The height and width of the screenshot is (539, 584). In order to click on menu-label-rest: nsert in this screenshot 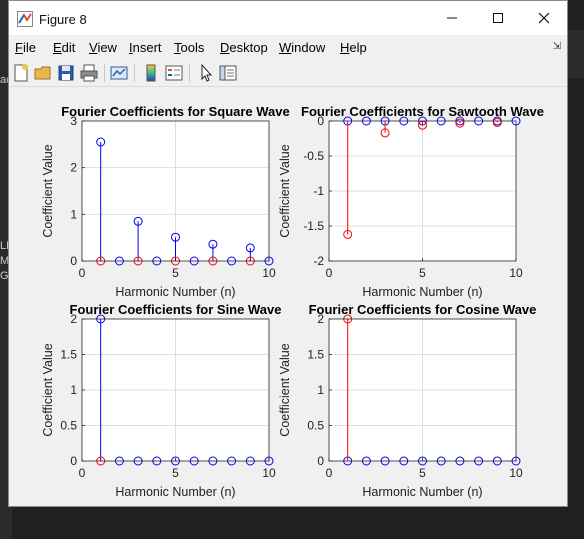, I will do `click(147, 47)`.